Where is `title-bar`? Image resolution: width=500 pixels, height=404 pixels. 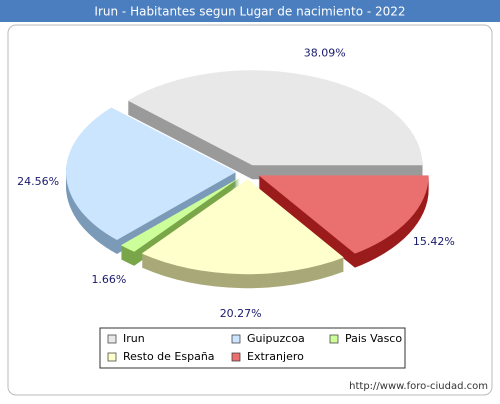 title-bar is located at coordinates (250, 11).